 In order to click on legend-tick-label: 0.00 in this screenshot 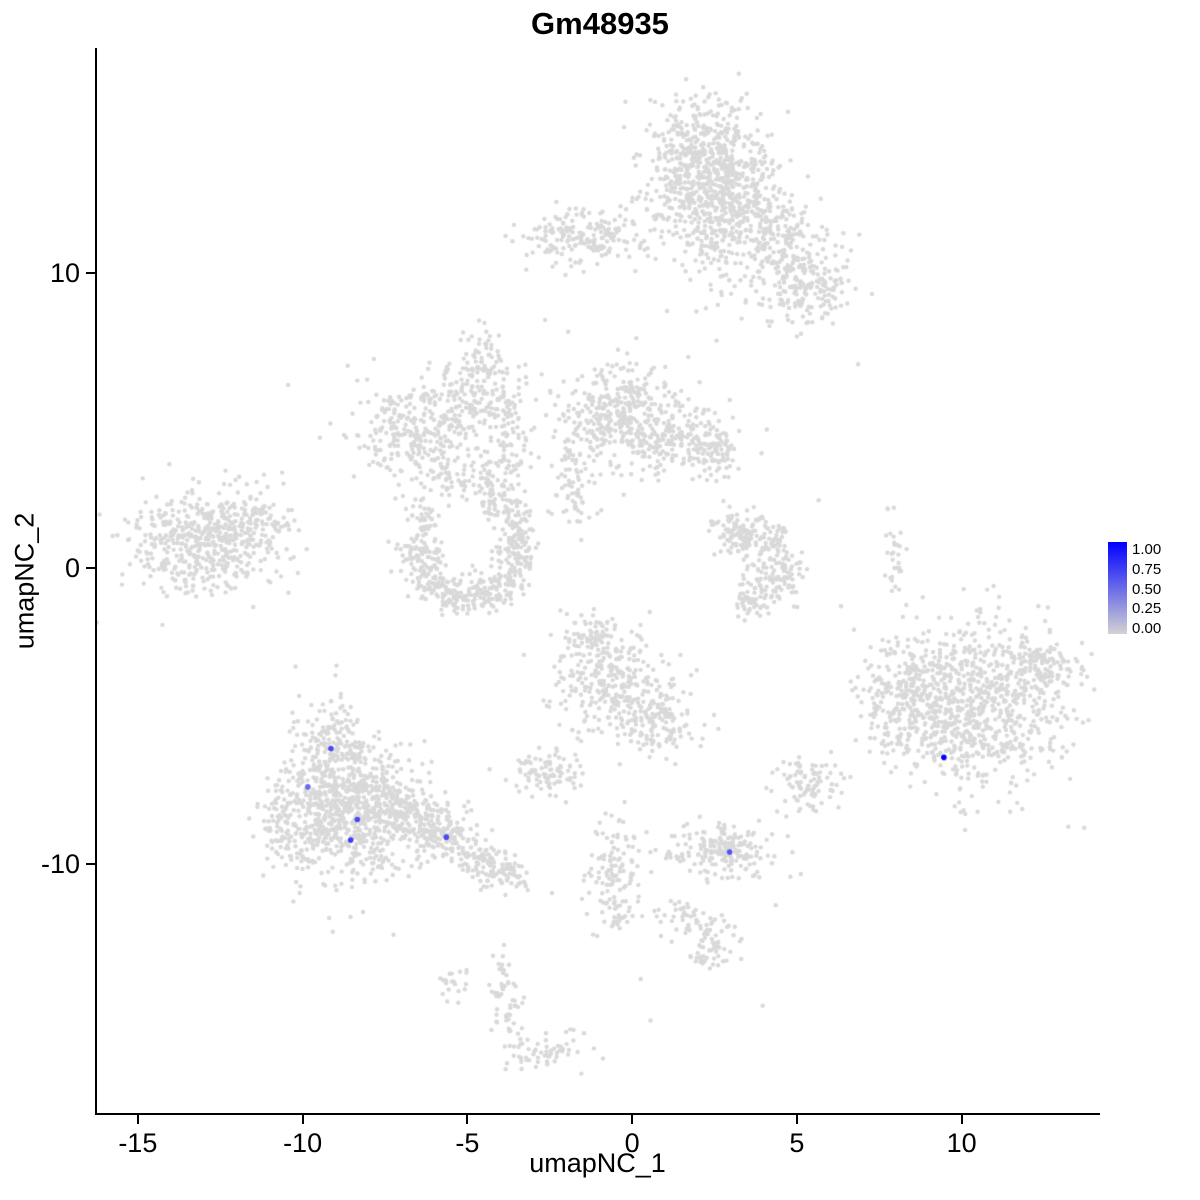, I will do `click(1147, 628)`.